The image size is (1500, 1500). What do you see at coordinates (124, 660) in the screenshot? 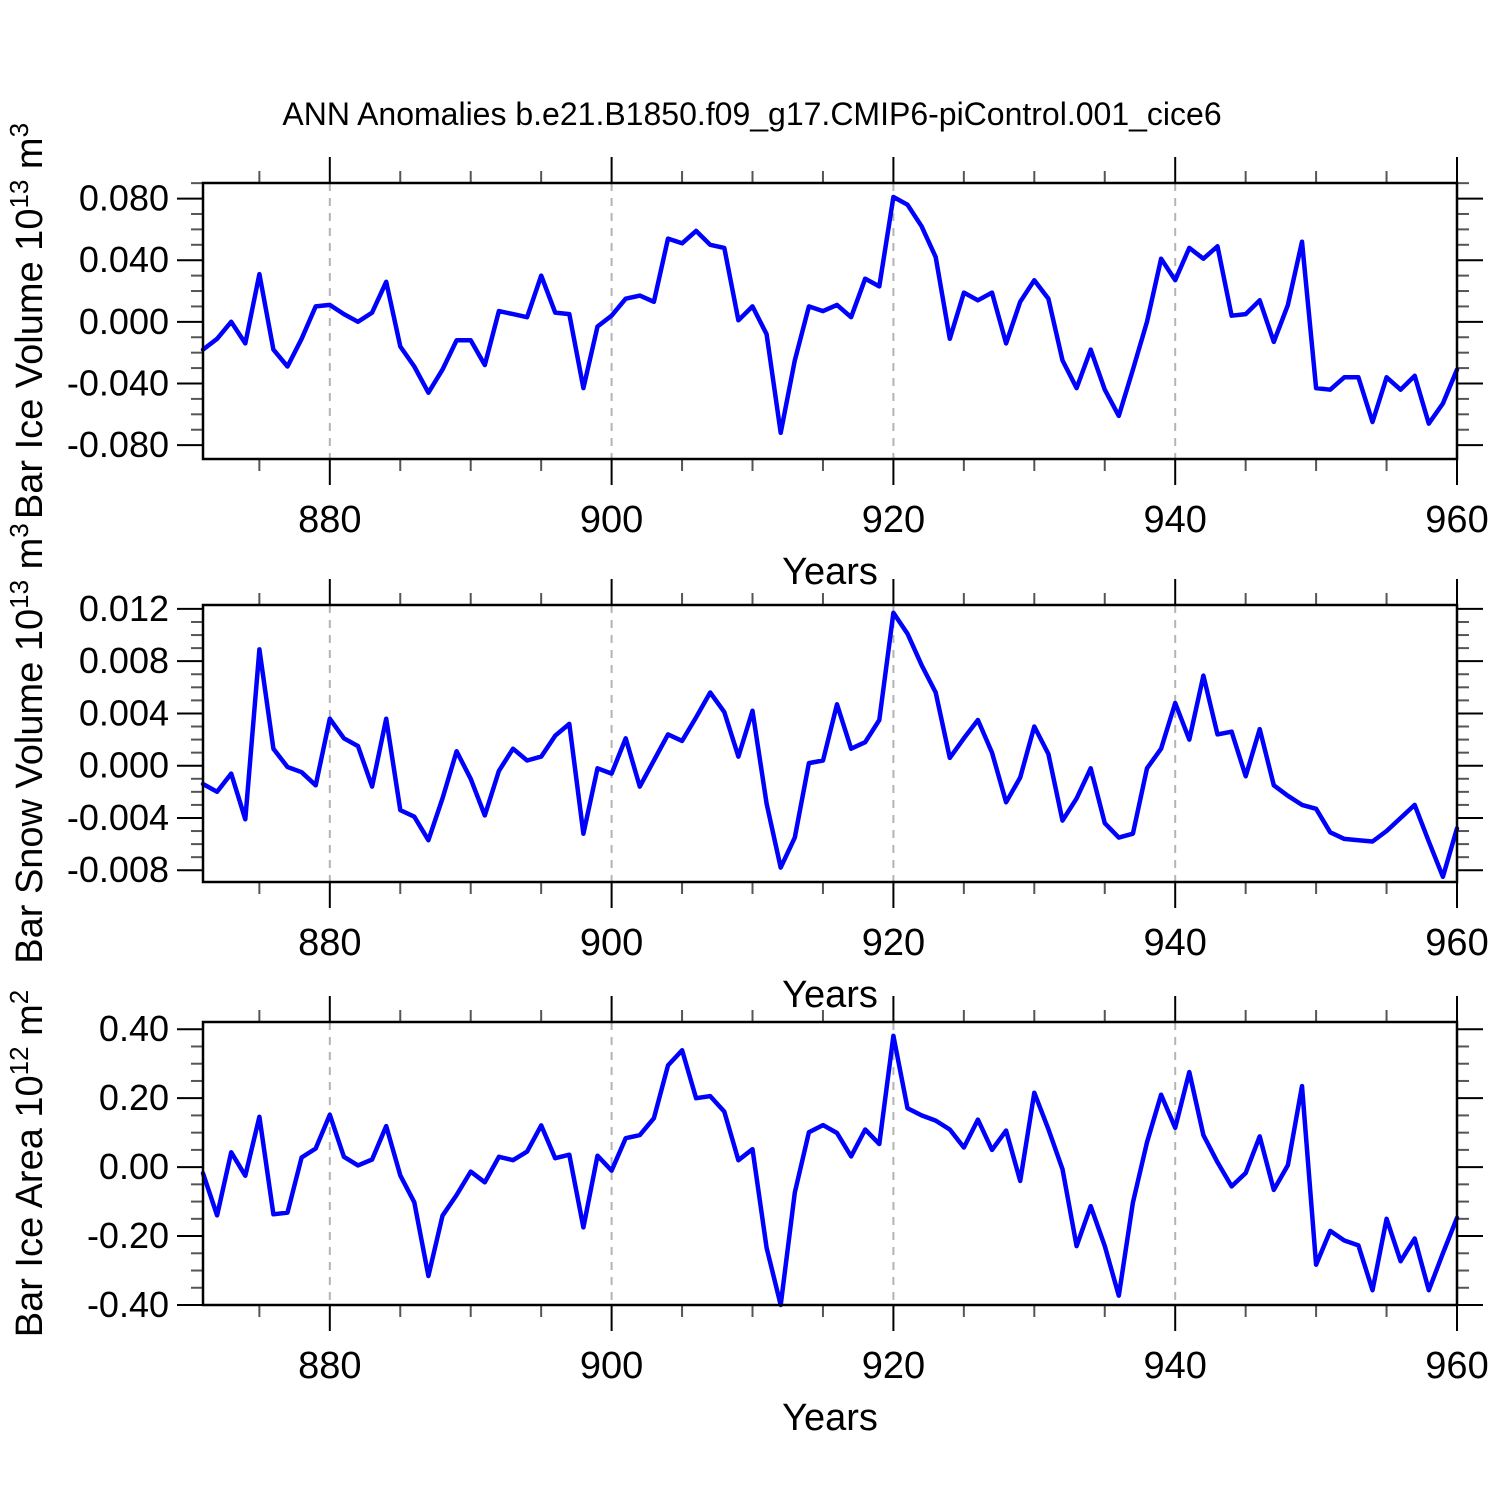
I see `y-tick-label: 0.008` at bounding box center [124, 660].